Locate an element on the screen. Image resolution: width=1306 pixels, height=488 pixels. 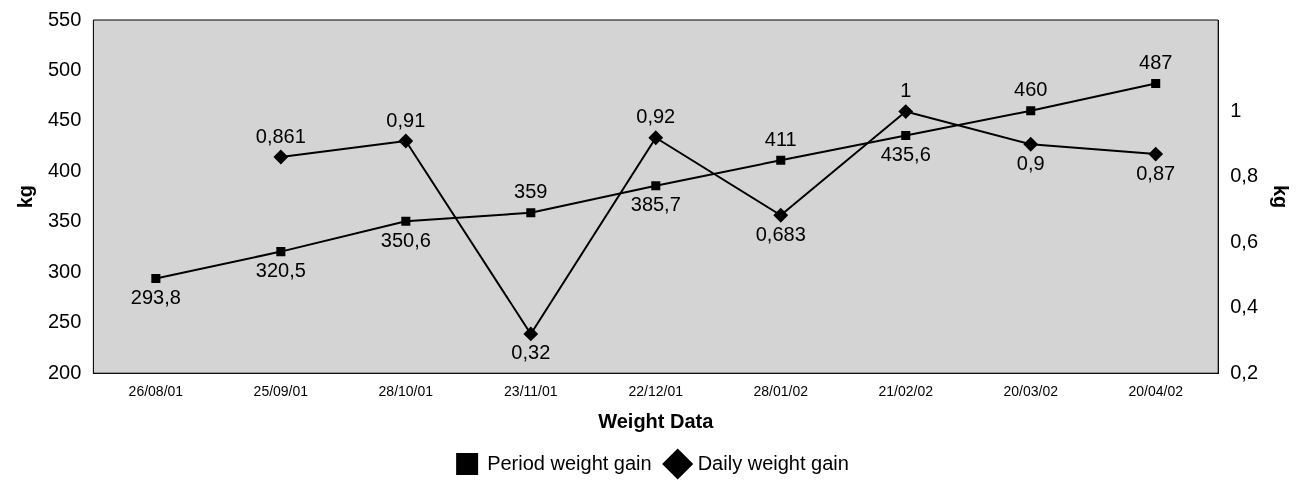
x-tick-label: 22/12/01 is located at coordinates (656, 391).